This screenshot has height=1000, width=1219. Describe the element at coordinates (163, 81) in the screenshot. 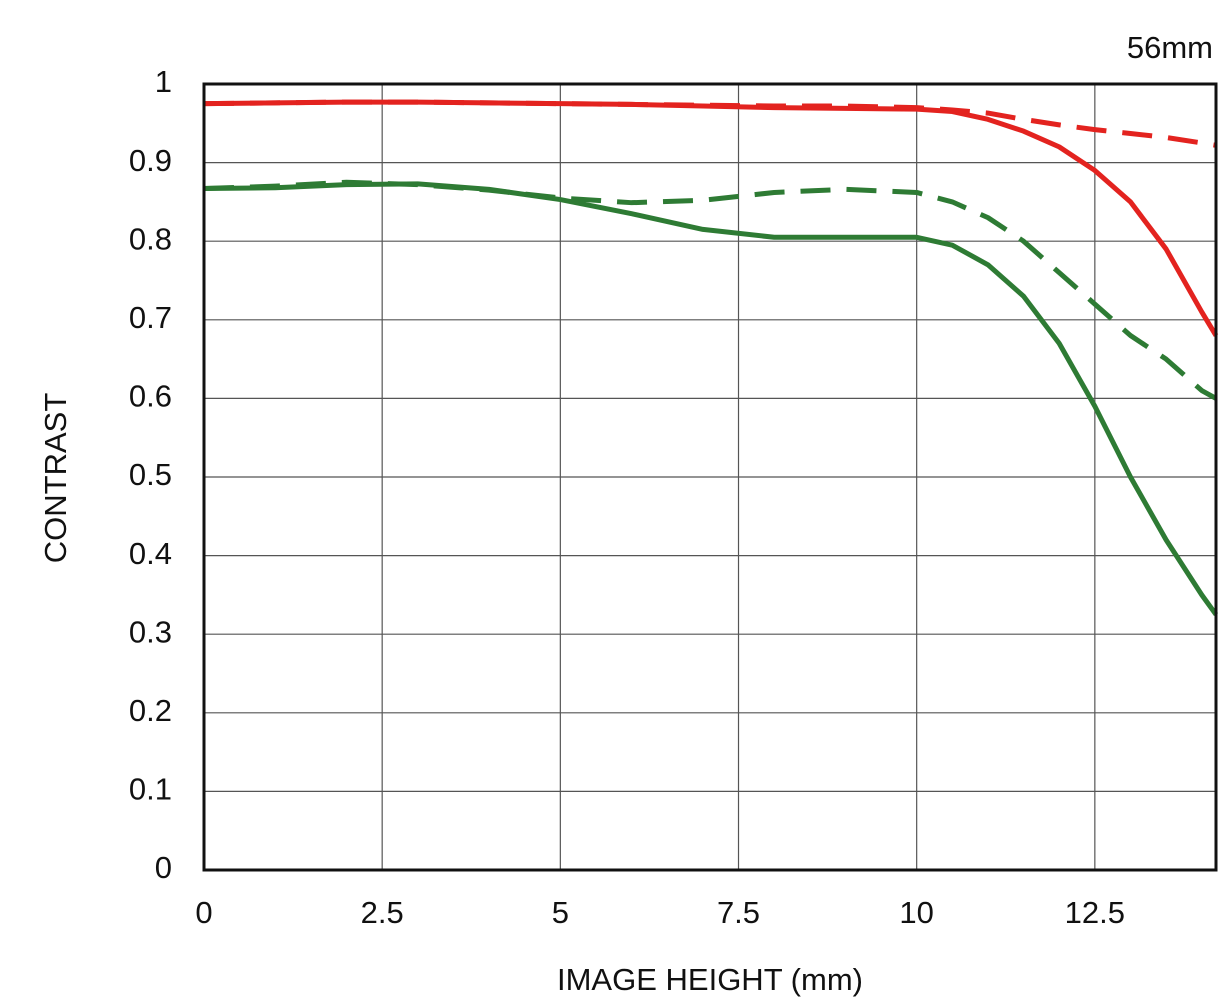

I see `y-tick-label: 1` at that location.